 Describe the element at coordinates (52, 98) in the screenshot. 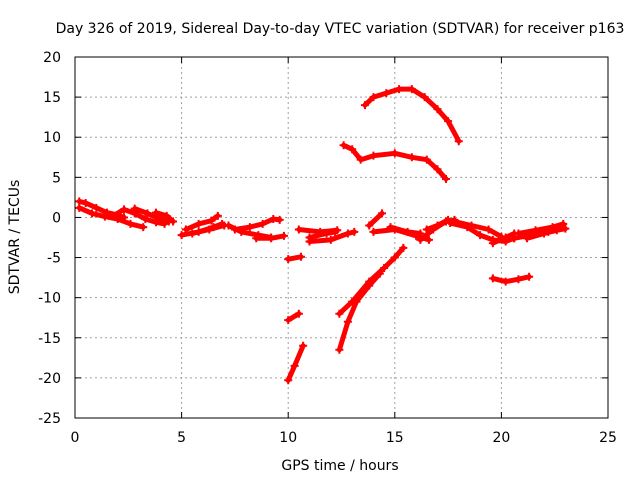

I see `y-tick-label: 15` at that location.